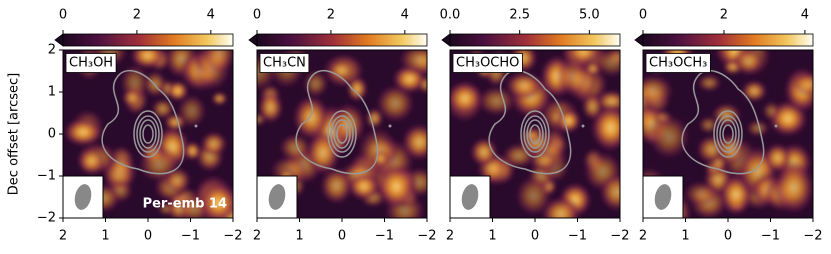  What do you see at coordinates (46, 218) in the screenshot?
I see `y-tick-label: −2` at bounding box center [46, 218].